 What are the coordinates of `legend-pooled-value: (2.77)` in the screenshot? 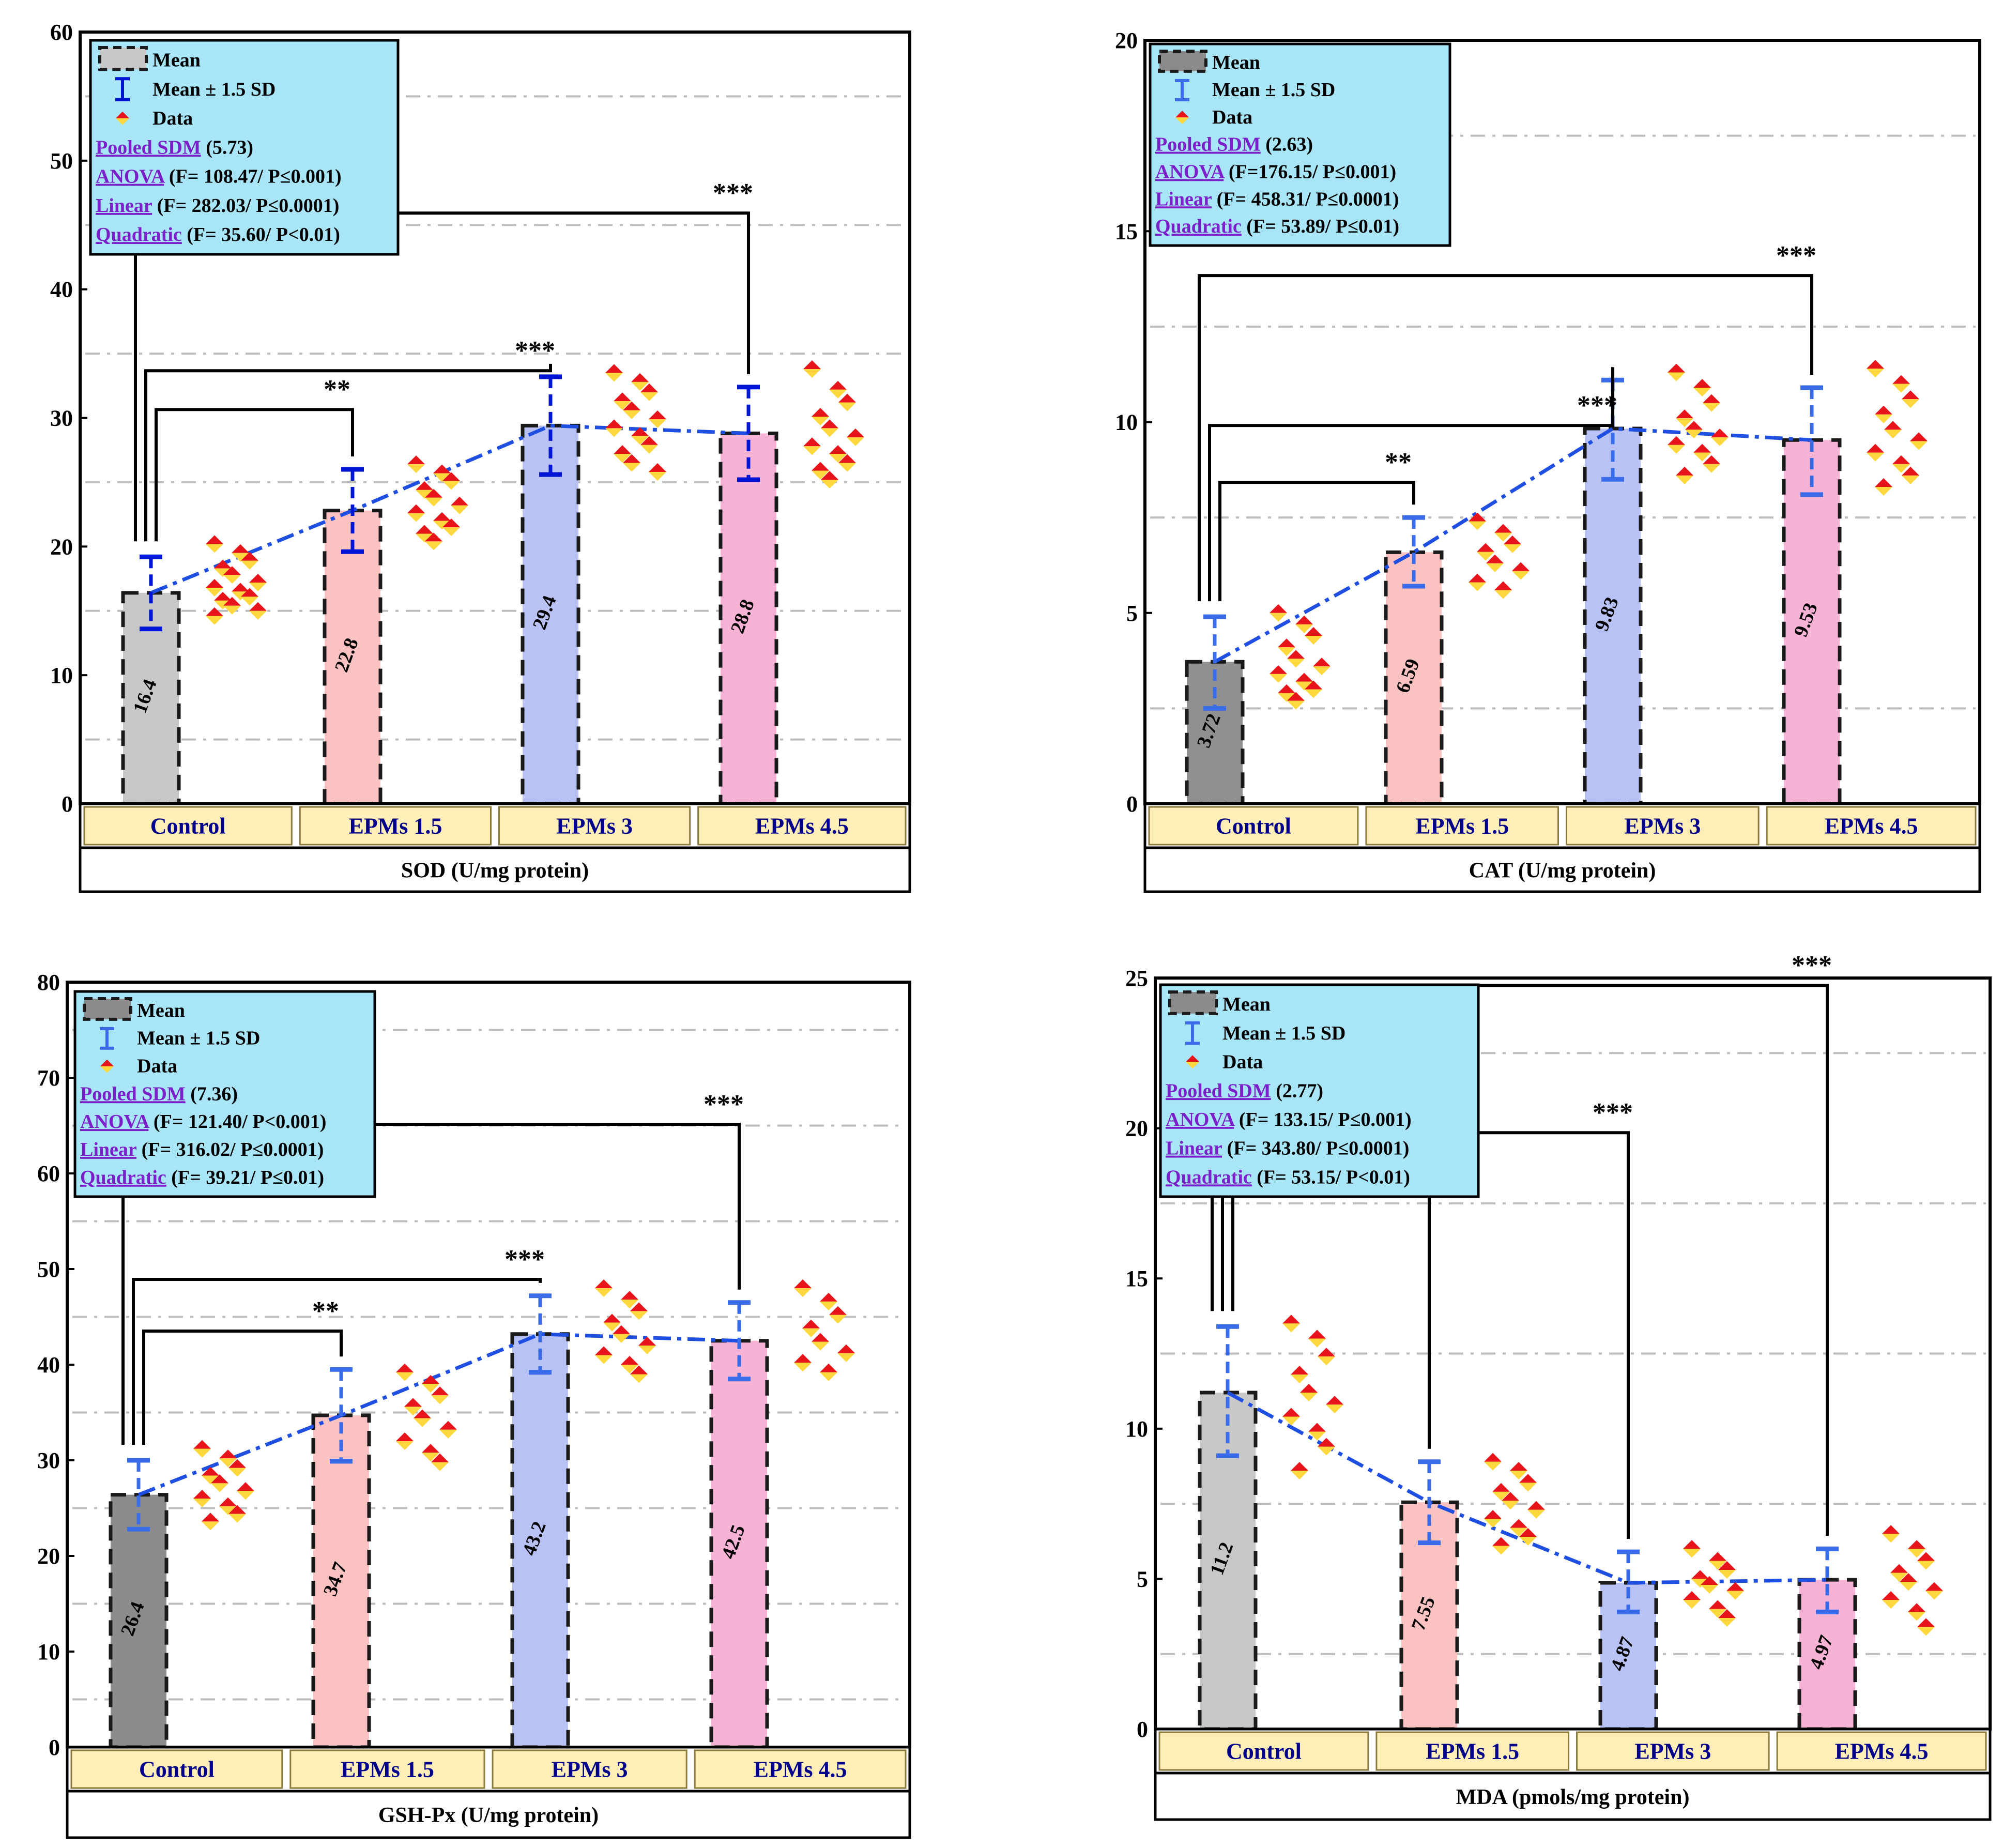 It's located at (1297, 1091).